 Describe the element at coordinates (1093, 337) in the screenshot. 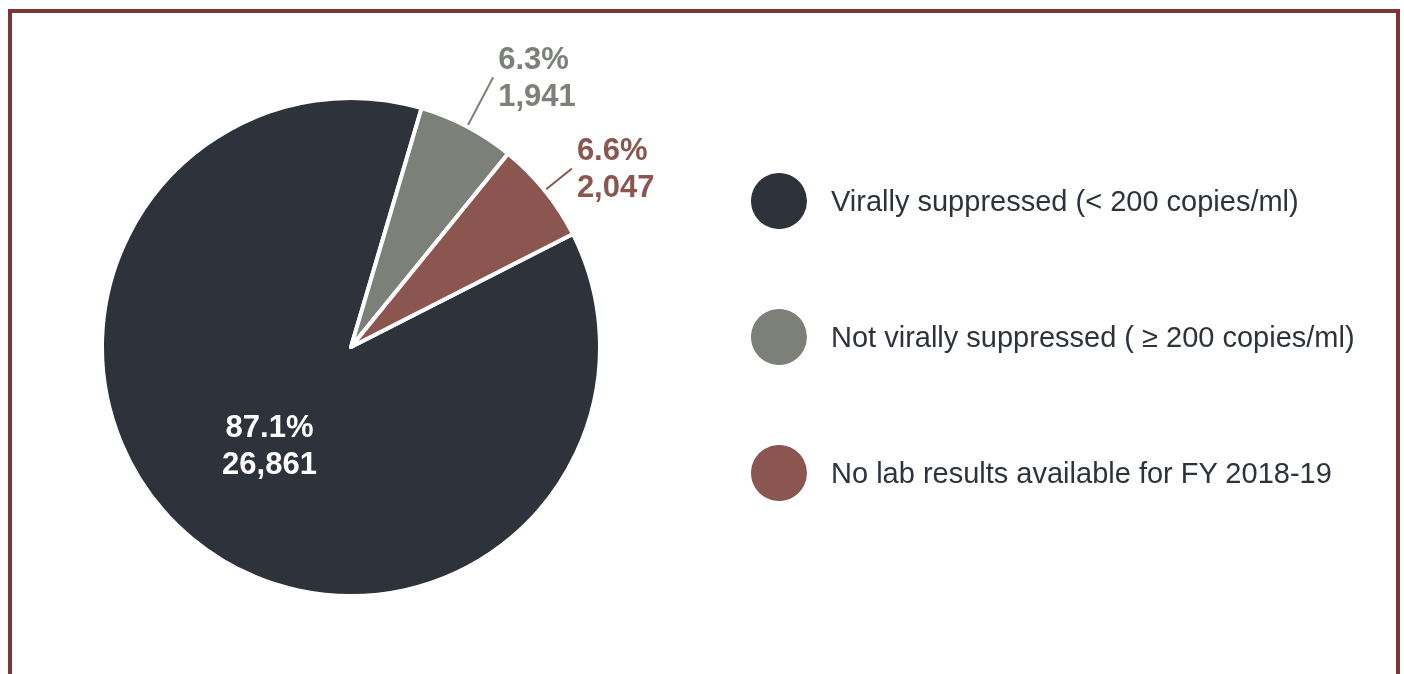

I see `legend-label: Not virally suppressed ( ≥ 200 copies/ml)` at that location.